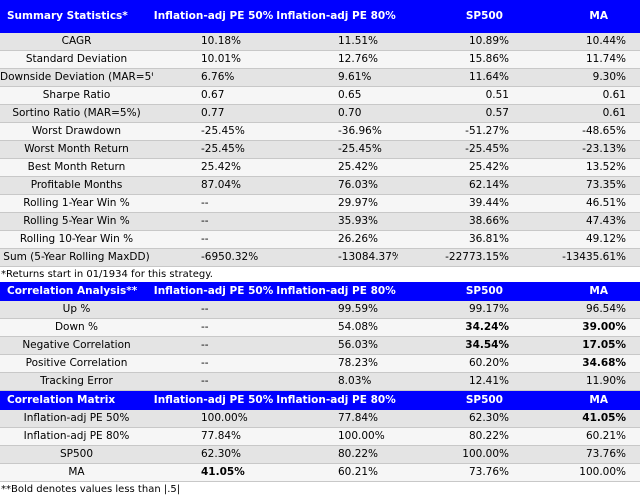 The image size is (640, 497). Describe the element at coordinates (581, 42) in the screenshot. I see `table-cell: 10.44%` at that location.